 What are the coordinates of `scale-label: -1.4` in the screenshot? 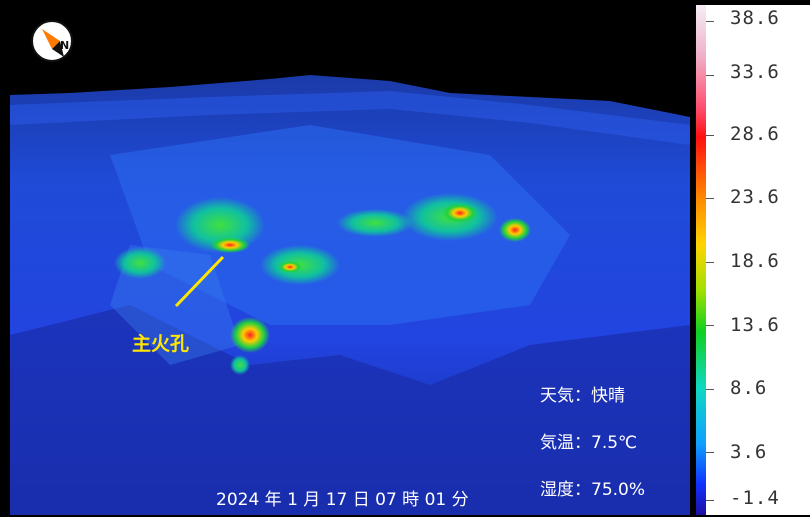 It's located at (768, 498).